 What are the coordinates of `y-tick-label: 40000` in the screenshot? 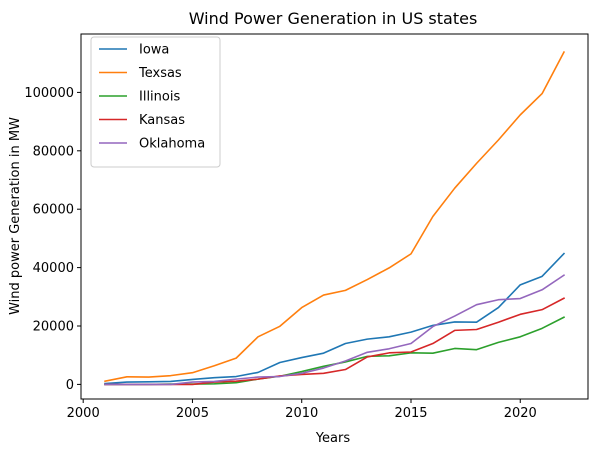 It's located at (53, 268).